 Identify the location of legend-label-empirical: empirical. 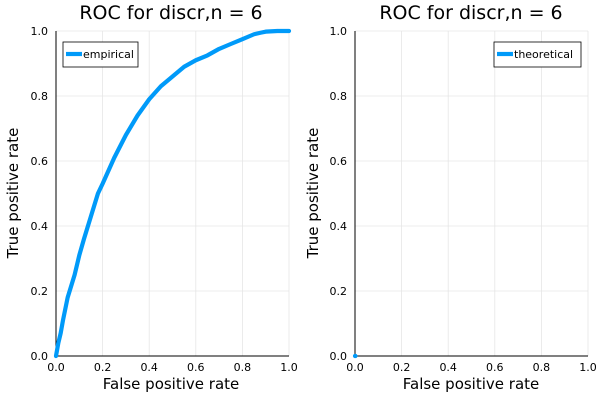
(108, 54).